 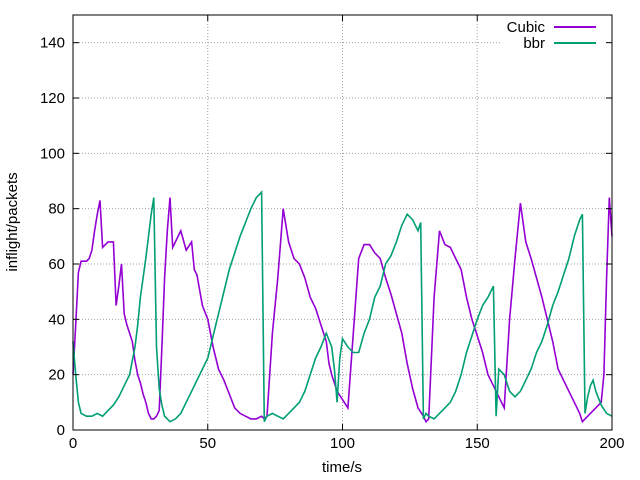 What do you see at coordinates (526, 27) in the screenshot?
I see `legend-label-cubic: Cubic` at bounding box center [526, 27].